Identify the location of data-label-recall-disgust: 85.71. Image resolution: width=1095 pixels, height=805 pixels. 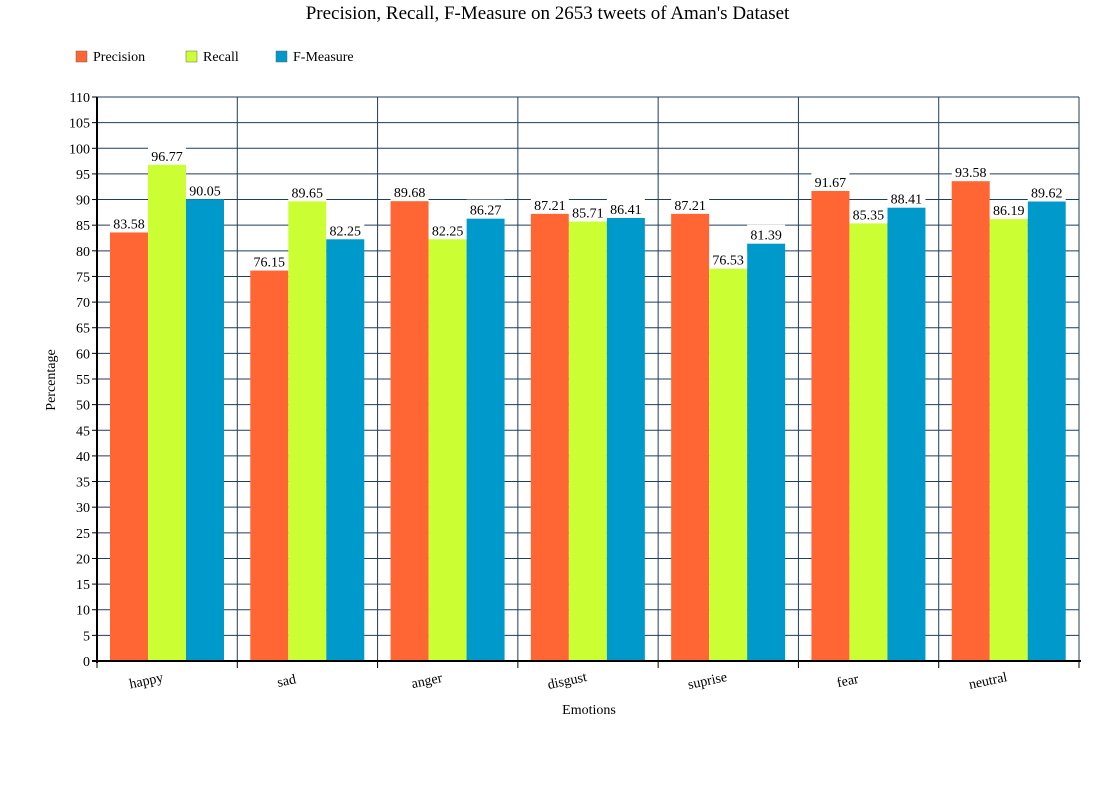
(588, 214).